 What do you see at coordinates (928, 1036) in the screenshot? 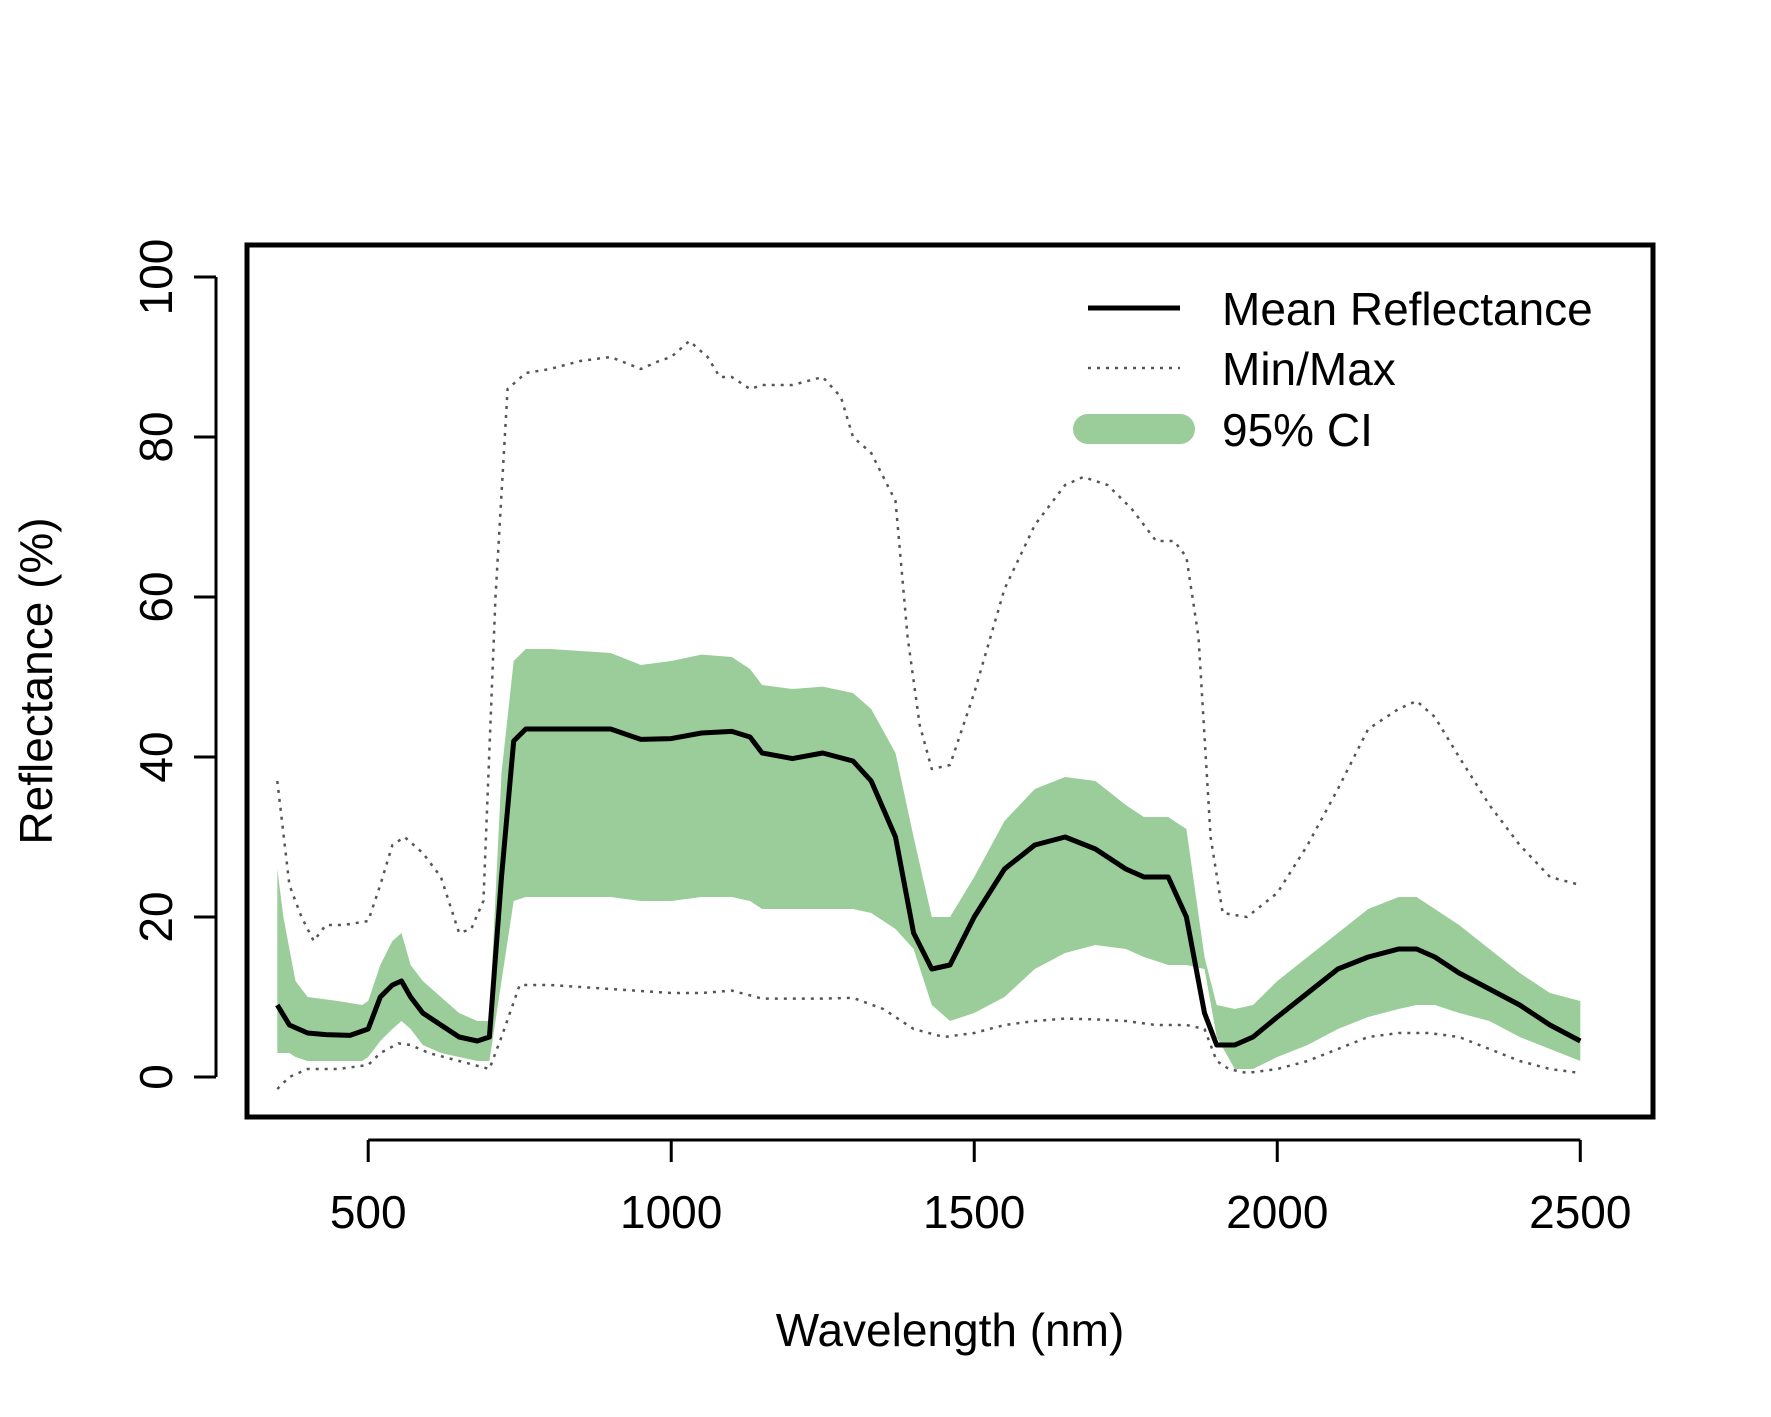
I see `min-line` at bounding box center [928, 1036].